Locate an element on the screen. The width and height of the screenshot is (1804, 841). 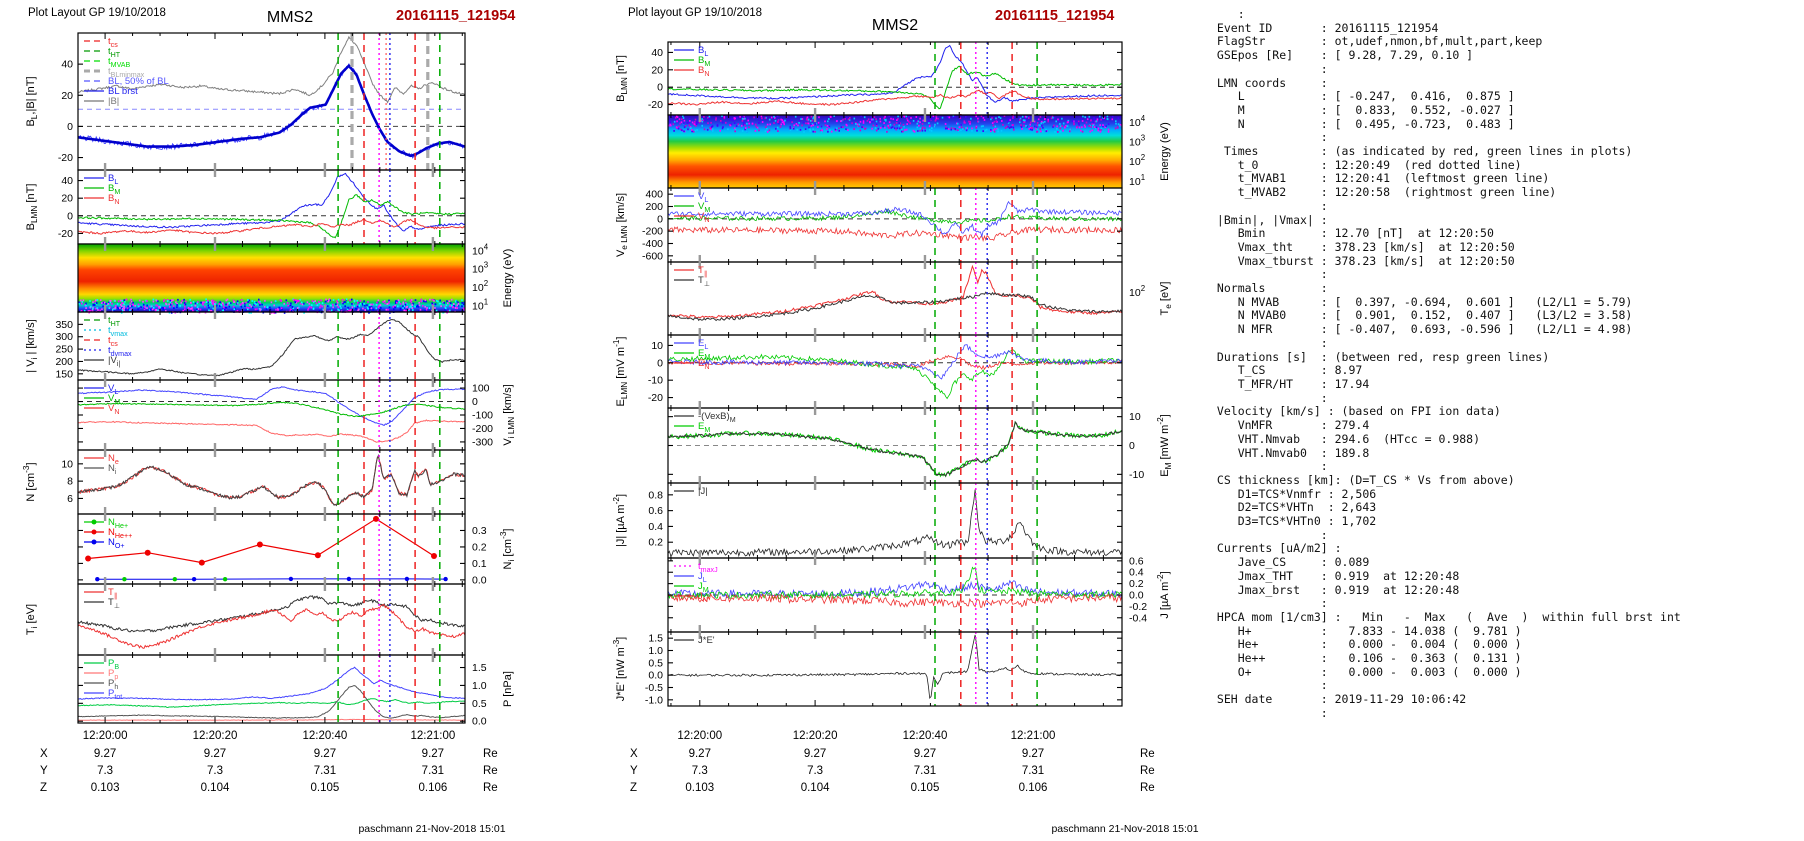
series-E_M is located at coordinates (895, 374).